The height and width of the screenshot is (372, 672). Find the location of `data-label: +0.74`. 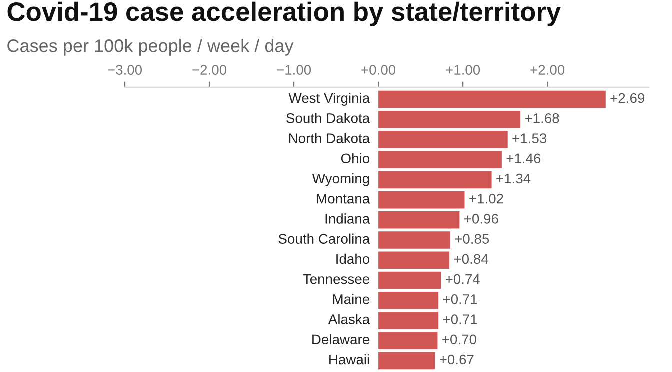

data-label: +0.74 is located at coordinates (463, 279).